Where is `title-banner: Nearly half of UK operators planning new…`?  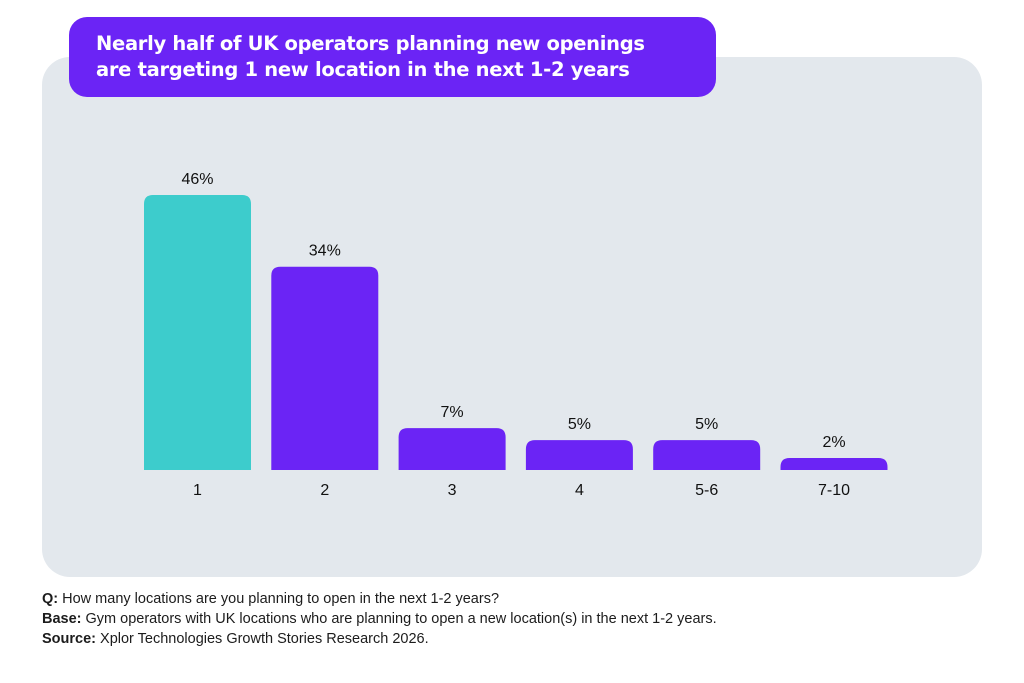 title-banner: Nearly half of UK operators planning new… is located at coordinates (392, 57).